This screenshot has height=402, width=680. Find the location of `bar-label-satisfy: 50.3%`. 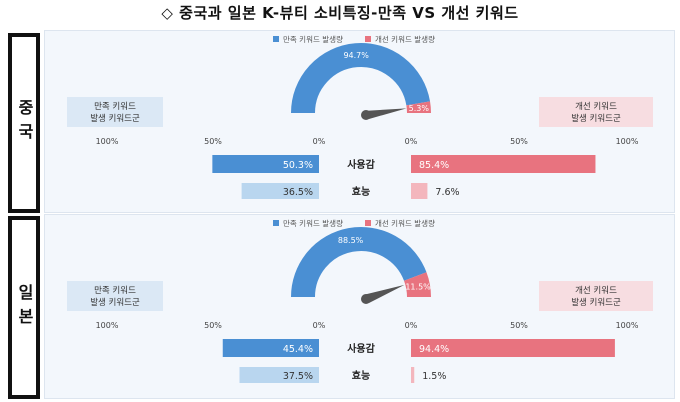

bar-label-satisfy: 50.3% is located at coordinates (298, 165).